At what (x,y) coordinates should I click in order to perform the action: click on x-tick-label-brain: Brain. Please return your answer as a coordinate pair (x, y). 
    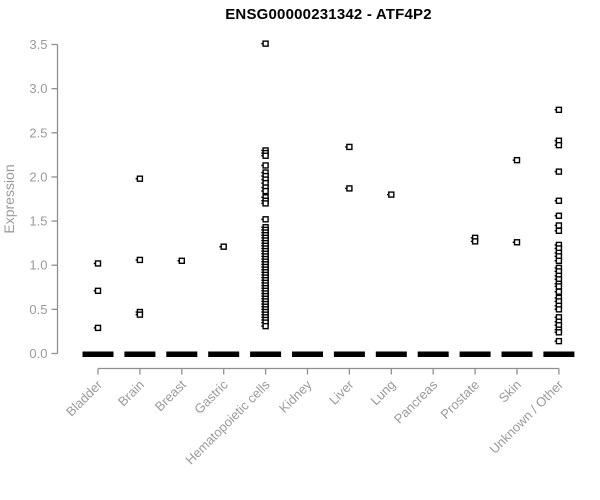
    Looking at the image, I should click on (131, 393).